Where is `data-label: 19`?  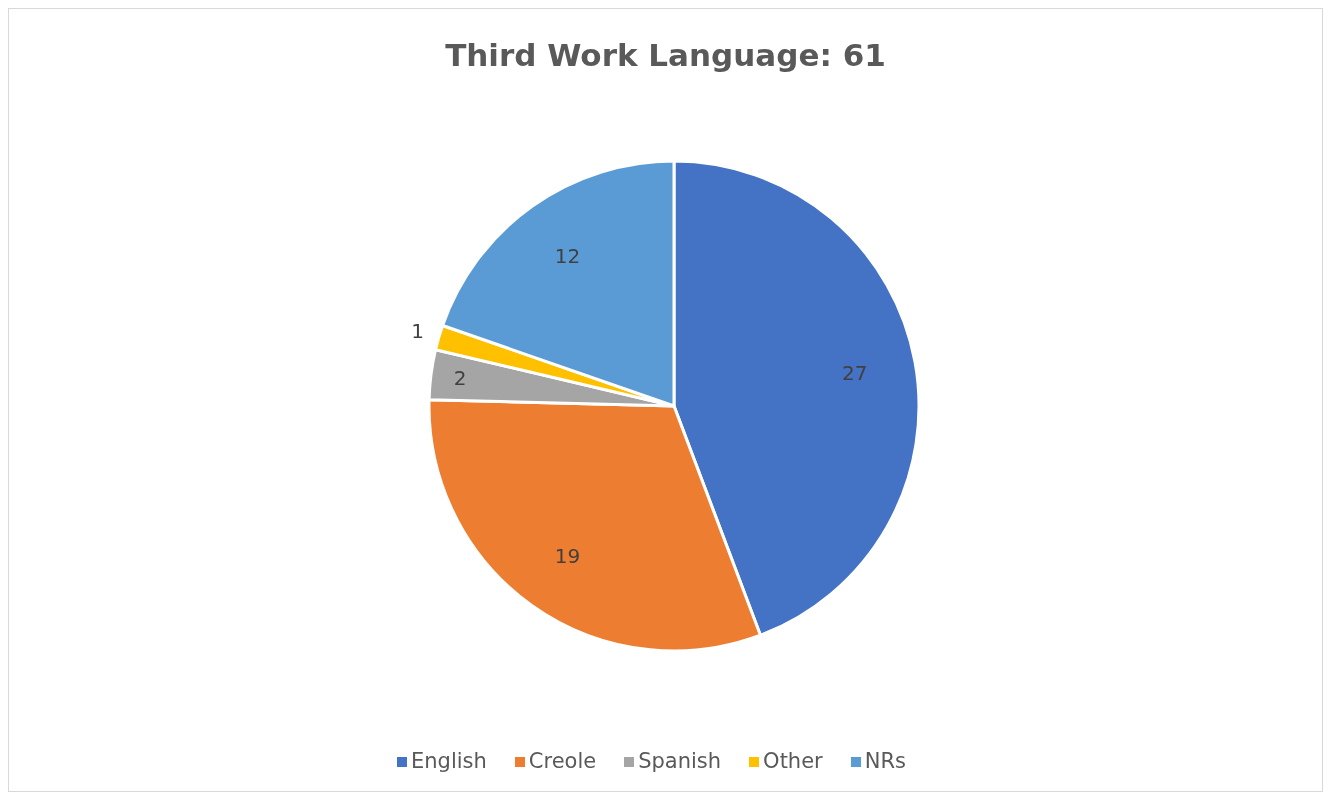 data-label: 19 is located at coordinates (567, 555).